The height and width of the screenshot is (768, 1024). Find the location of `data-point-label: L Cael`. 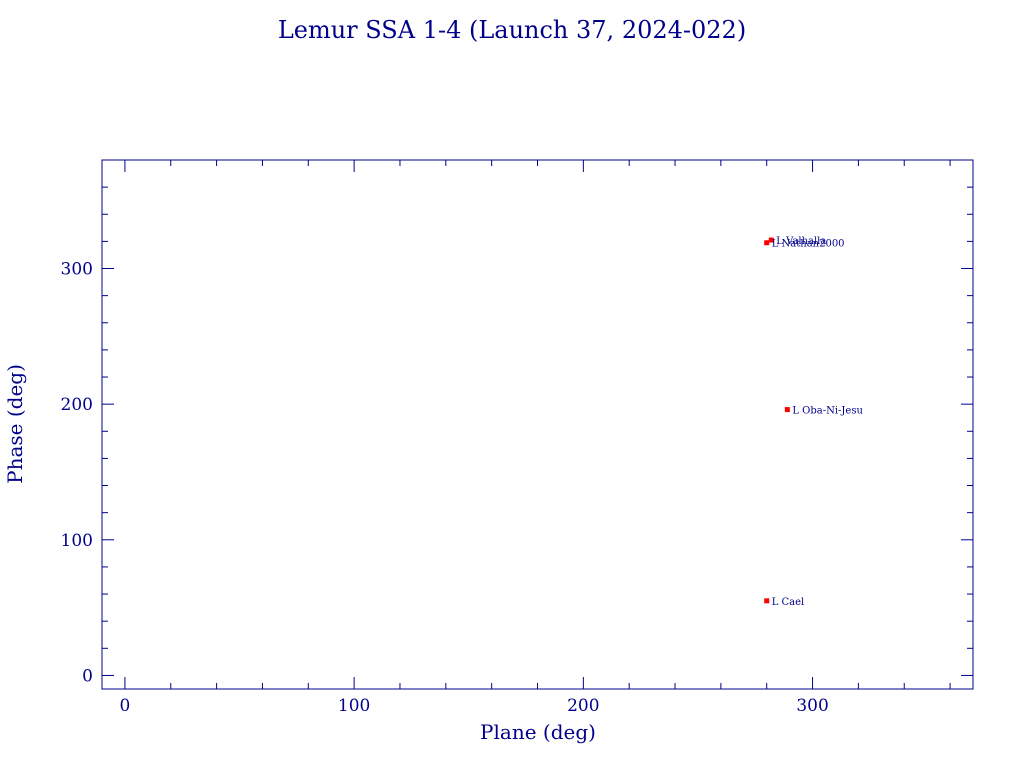

data-point-label: L Cael is located at coordinates (788, 602).